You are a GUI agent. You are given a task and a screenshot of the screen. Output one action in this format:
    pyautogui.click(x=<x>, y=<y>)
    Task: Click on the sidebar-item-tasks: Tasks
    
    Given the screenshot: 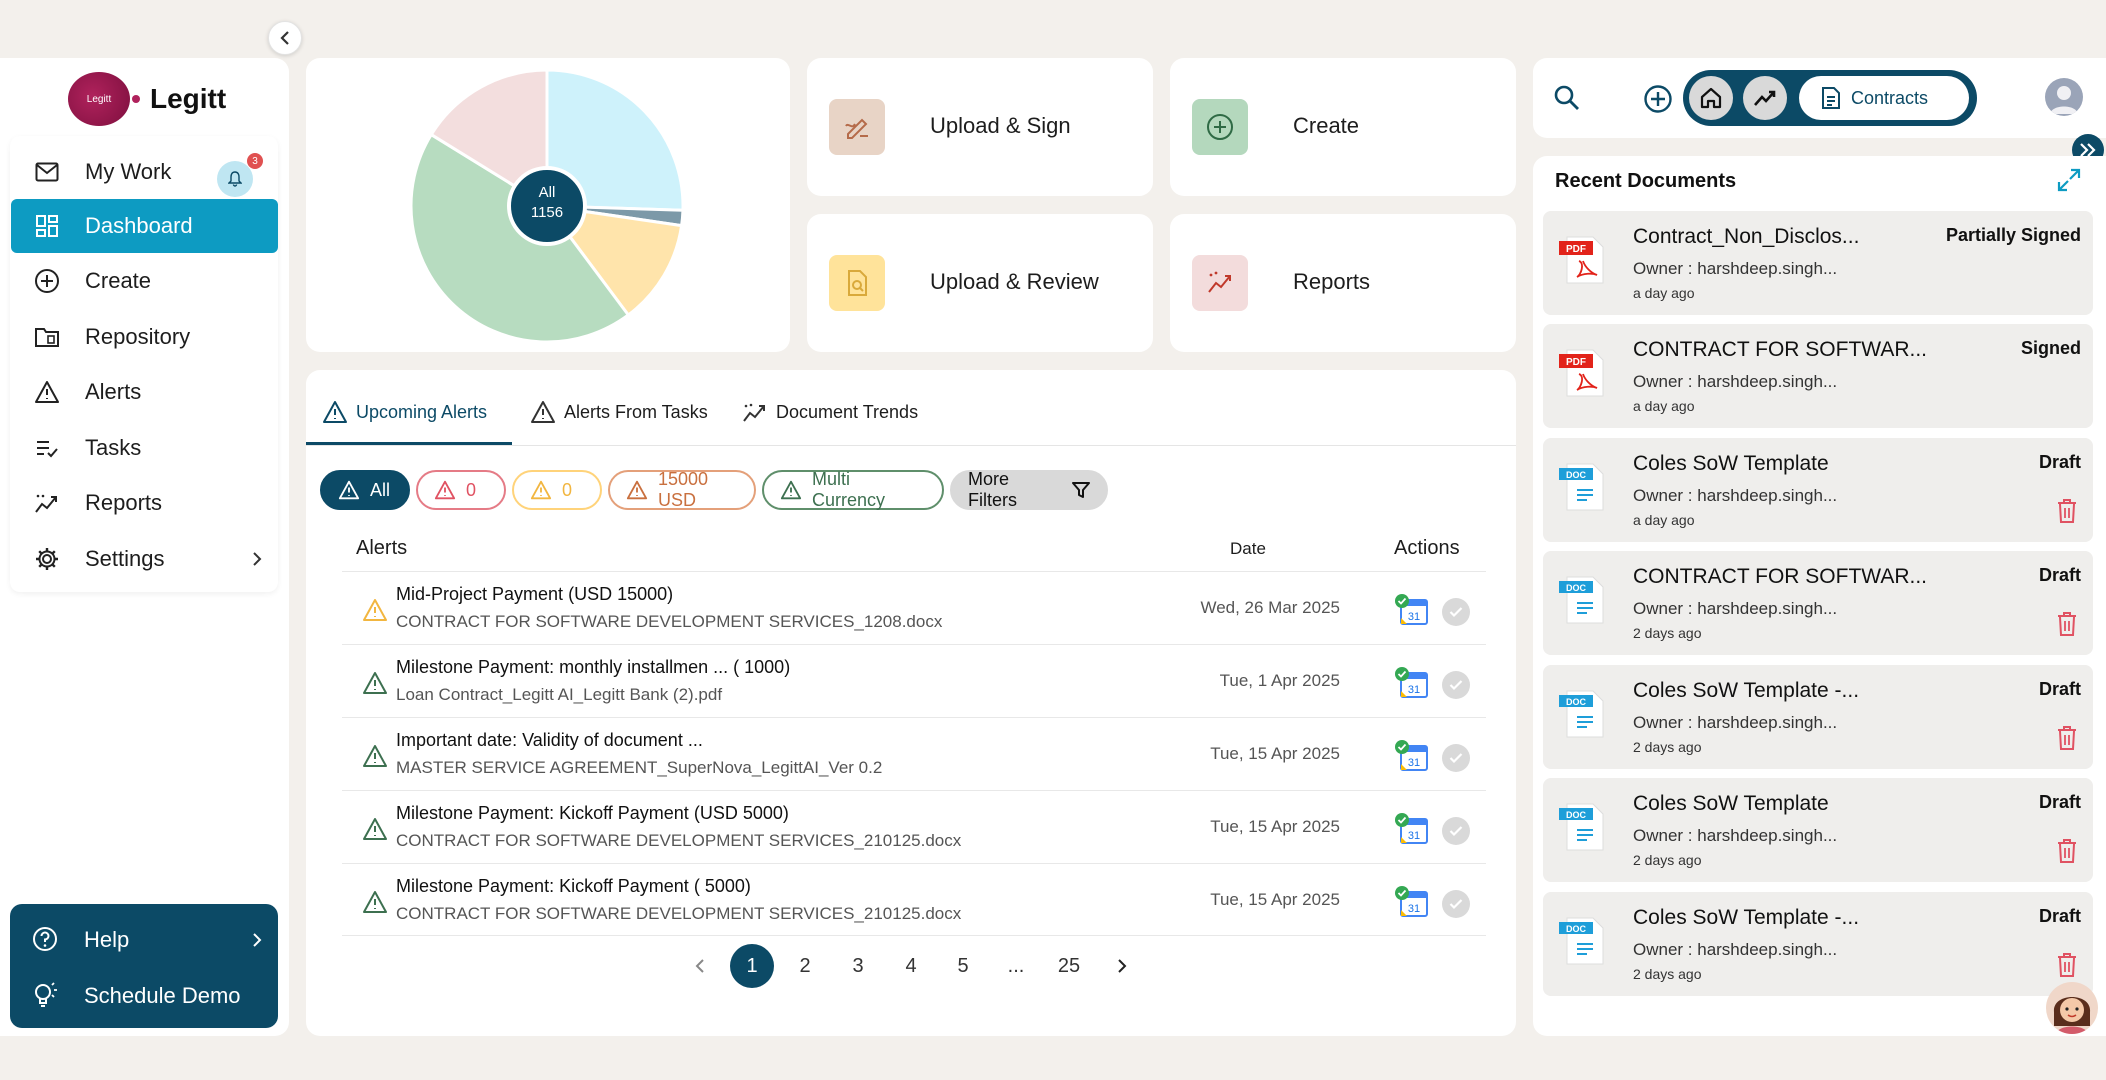 What is the action you would take?
    pyautogui.click(x=144, y=448)
    